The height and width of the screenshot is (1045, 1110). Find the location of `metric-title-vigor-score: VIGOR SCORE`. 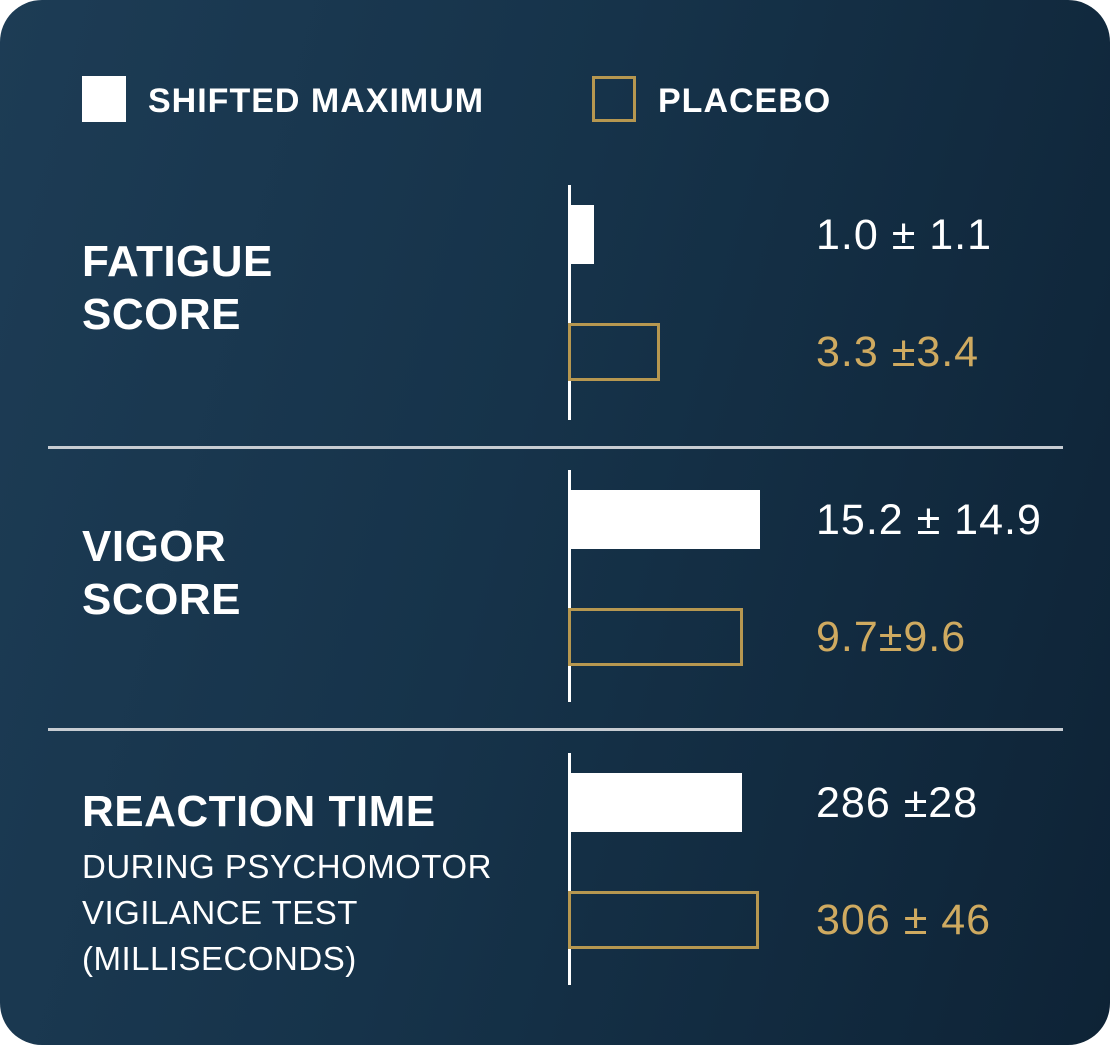

metric-title-vigor-score: VIGOR SCORE is located at coordinates (312, 573).